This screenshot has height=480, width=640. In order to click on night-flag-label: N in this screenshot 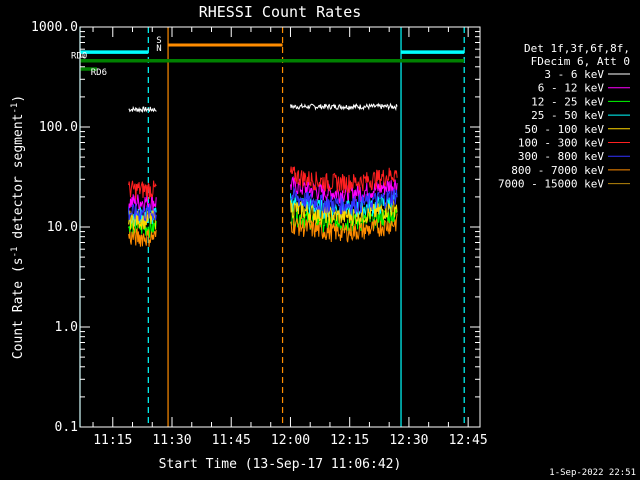, I will do `click(158, 49)`.